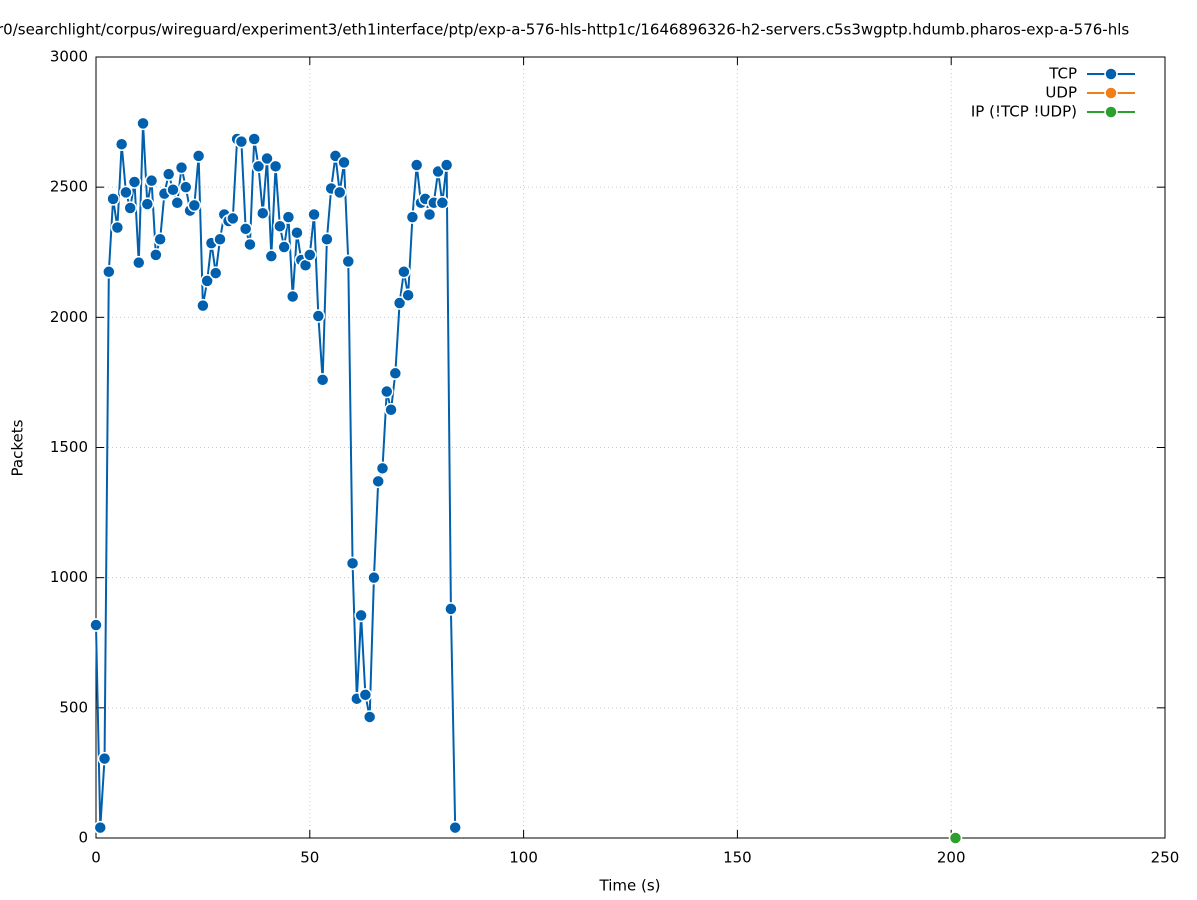 The width and height of the screenshot is (1197, 900). What do you see at coordinates (951, 858) in the screenshot?
I see `x-tick-label: 200` at bounding box center [951, 858].